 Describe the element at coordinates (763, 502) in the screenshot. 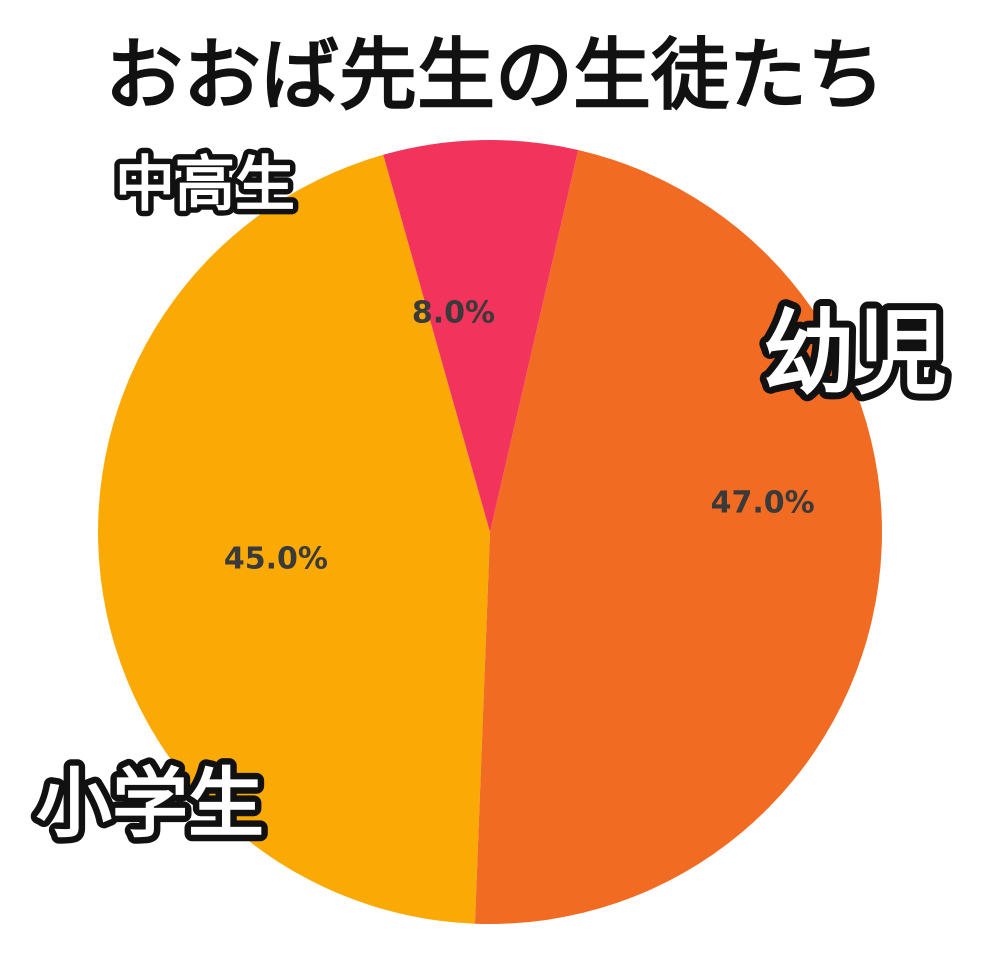

I see `percent-label-0: 47.0%` at that location.